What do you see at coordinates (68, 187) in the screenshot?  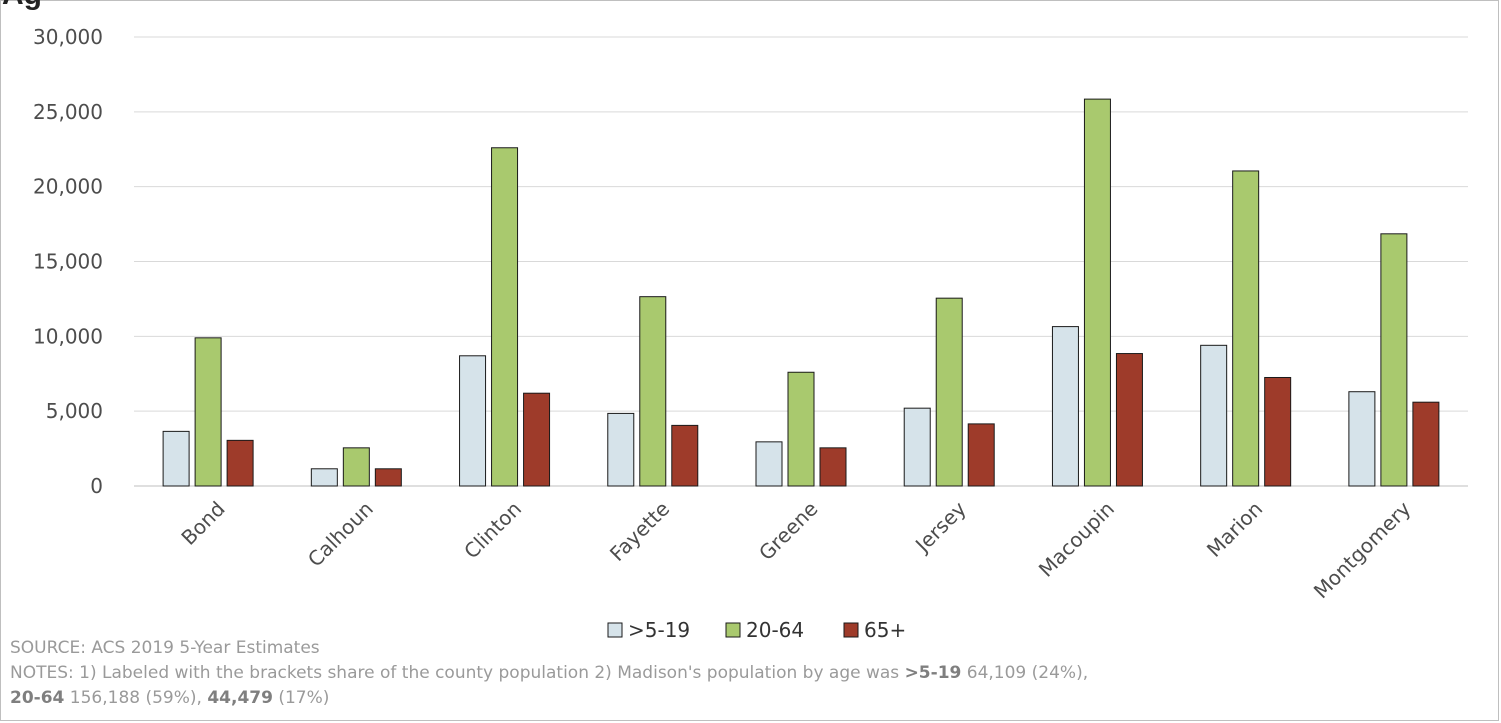 I see `y-tick-label: 20,000` at bounding box center [68, 187].